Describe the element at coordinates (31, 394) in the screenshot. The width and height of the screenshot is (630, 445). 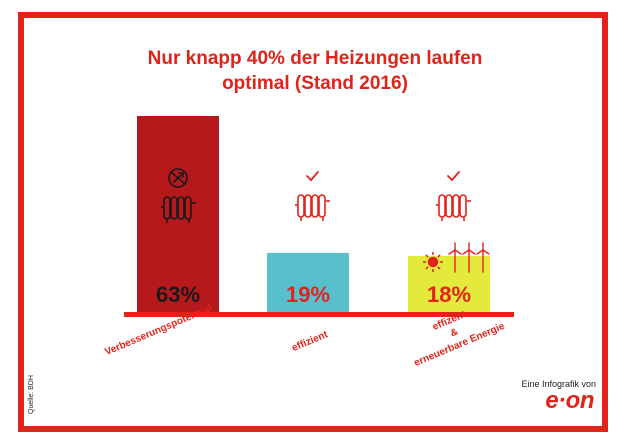
I see `source-note: Quelle: BDH` at that location.